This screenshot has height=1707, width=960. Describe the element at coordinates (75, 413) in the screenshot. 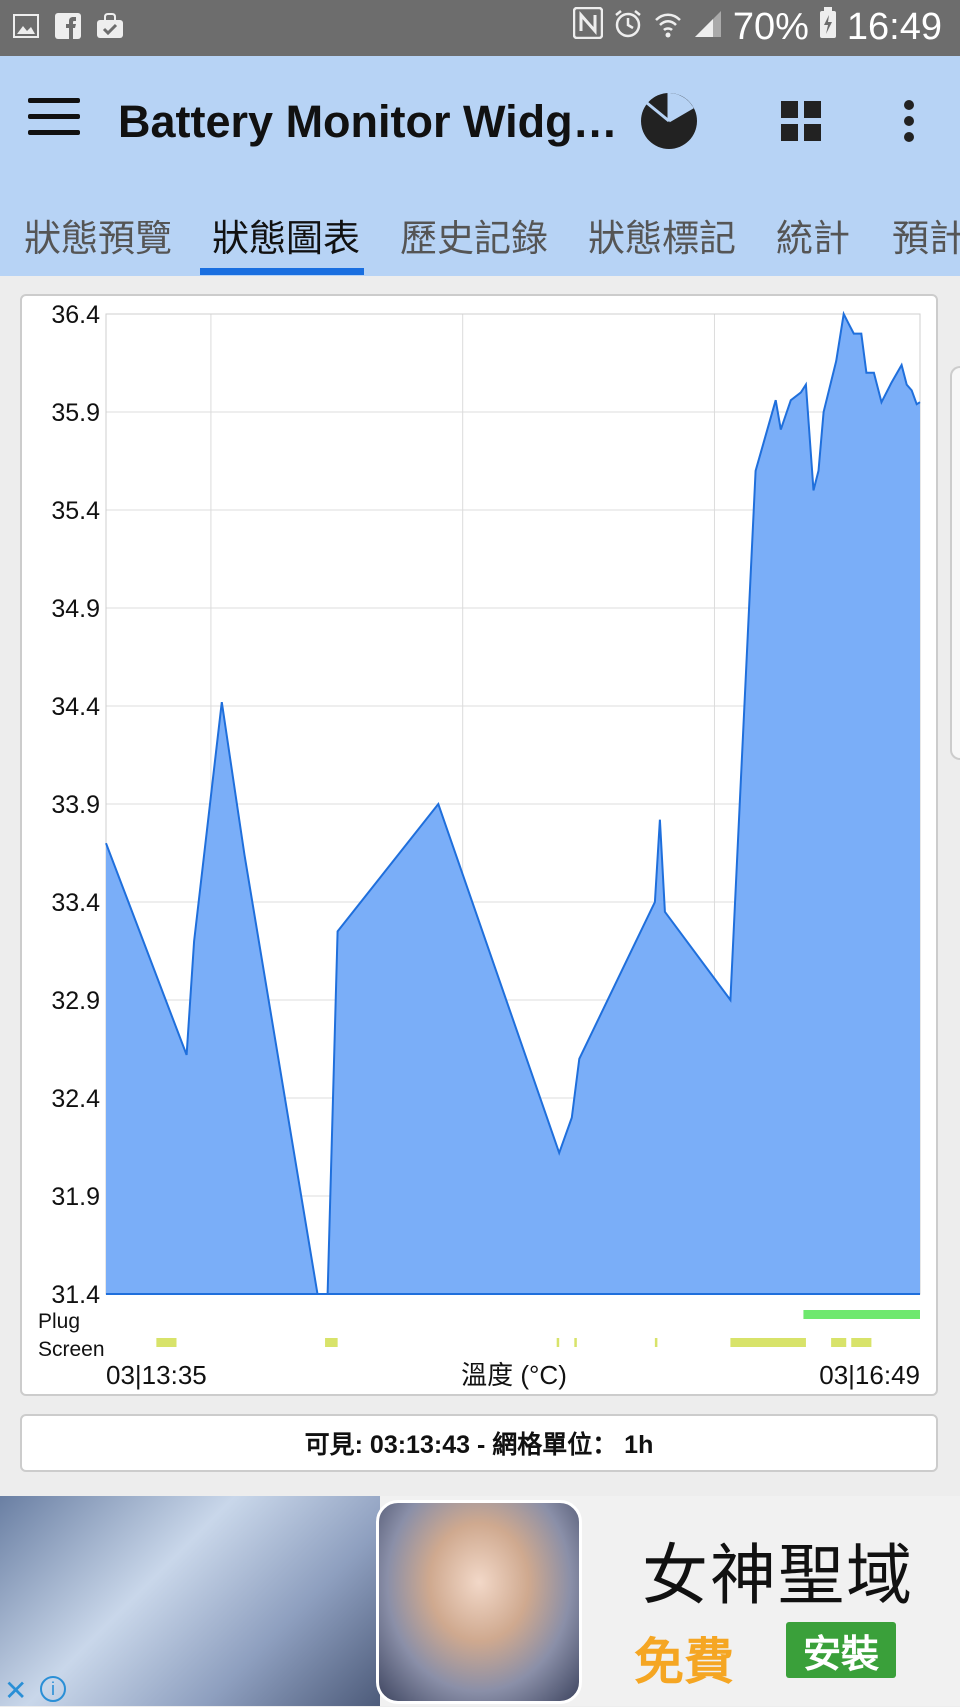

I see `y-tick-label: 35.9` at that location.